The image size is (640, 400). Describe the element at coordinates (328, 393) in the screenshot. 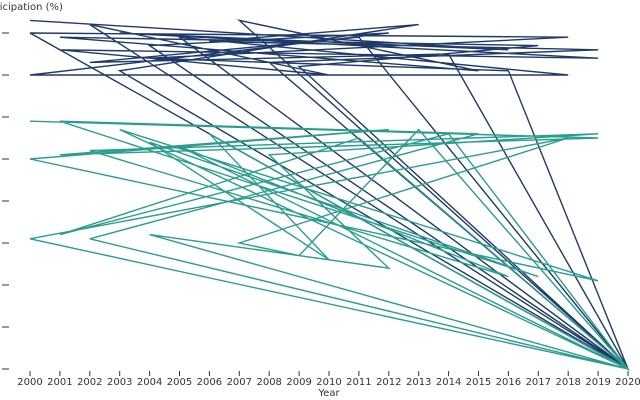

I see `x-axis-label: Year` at that location.